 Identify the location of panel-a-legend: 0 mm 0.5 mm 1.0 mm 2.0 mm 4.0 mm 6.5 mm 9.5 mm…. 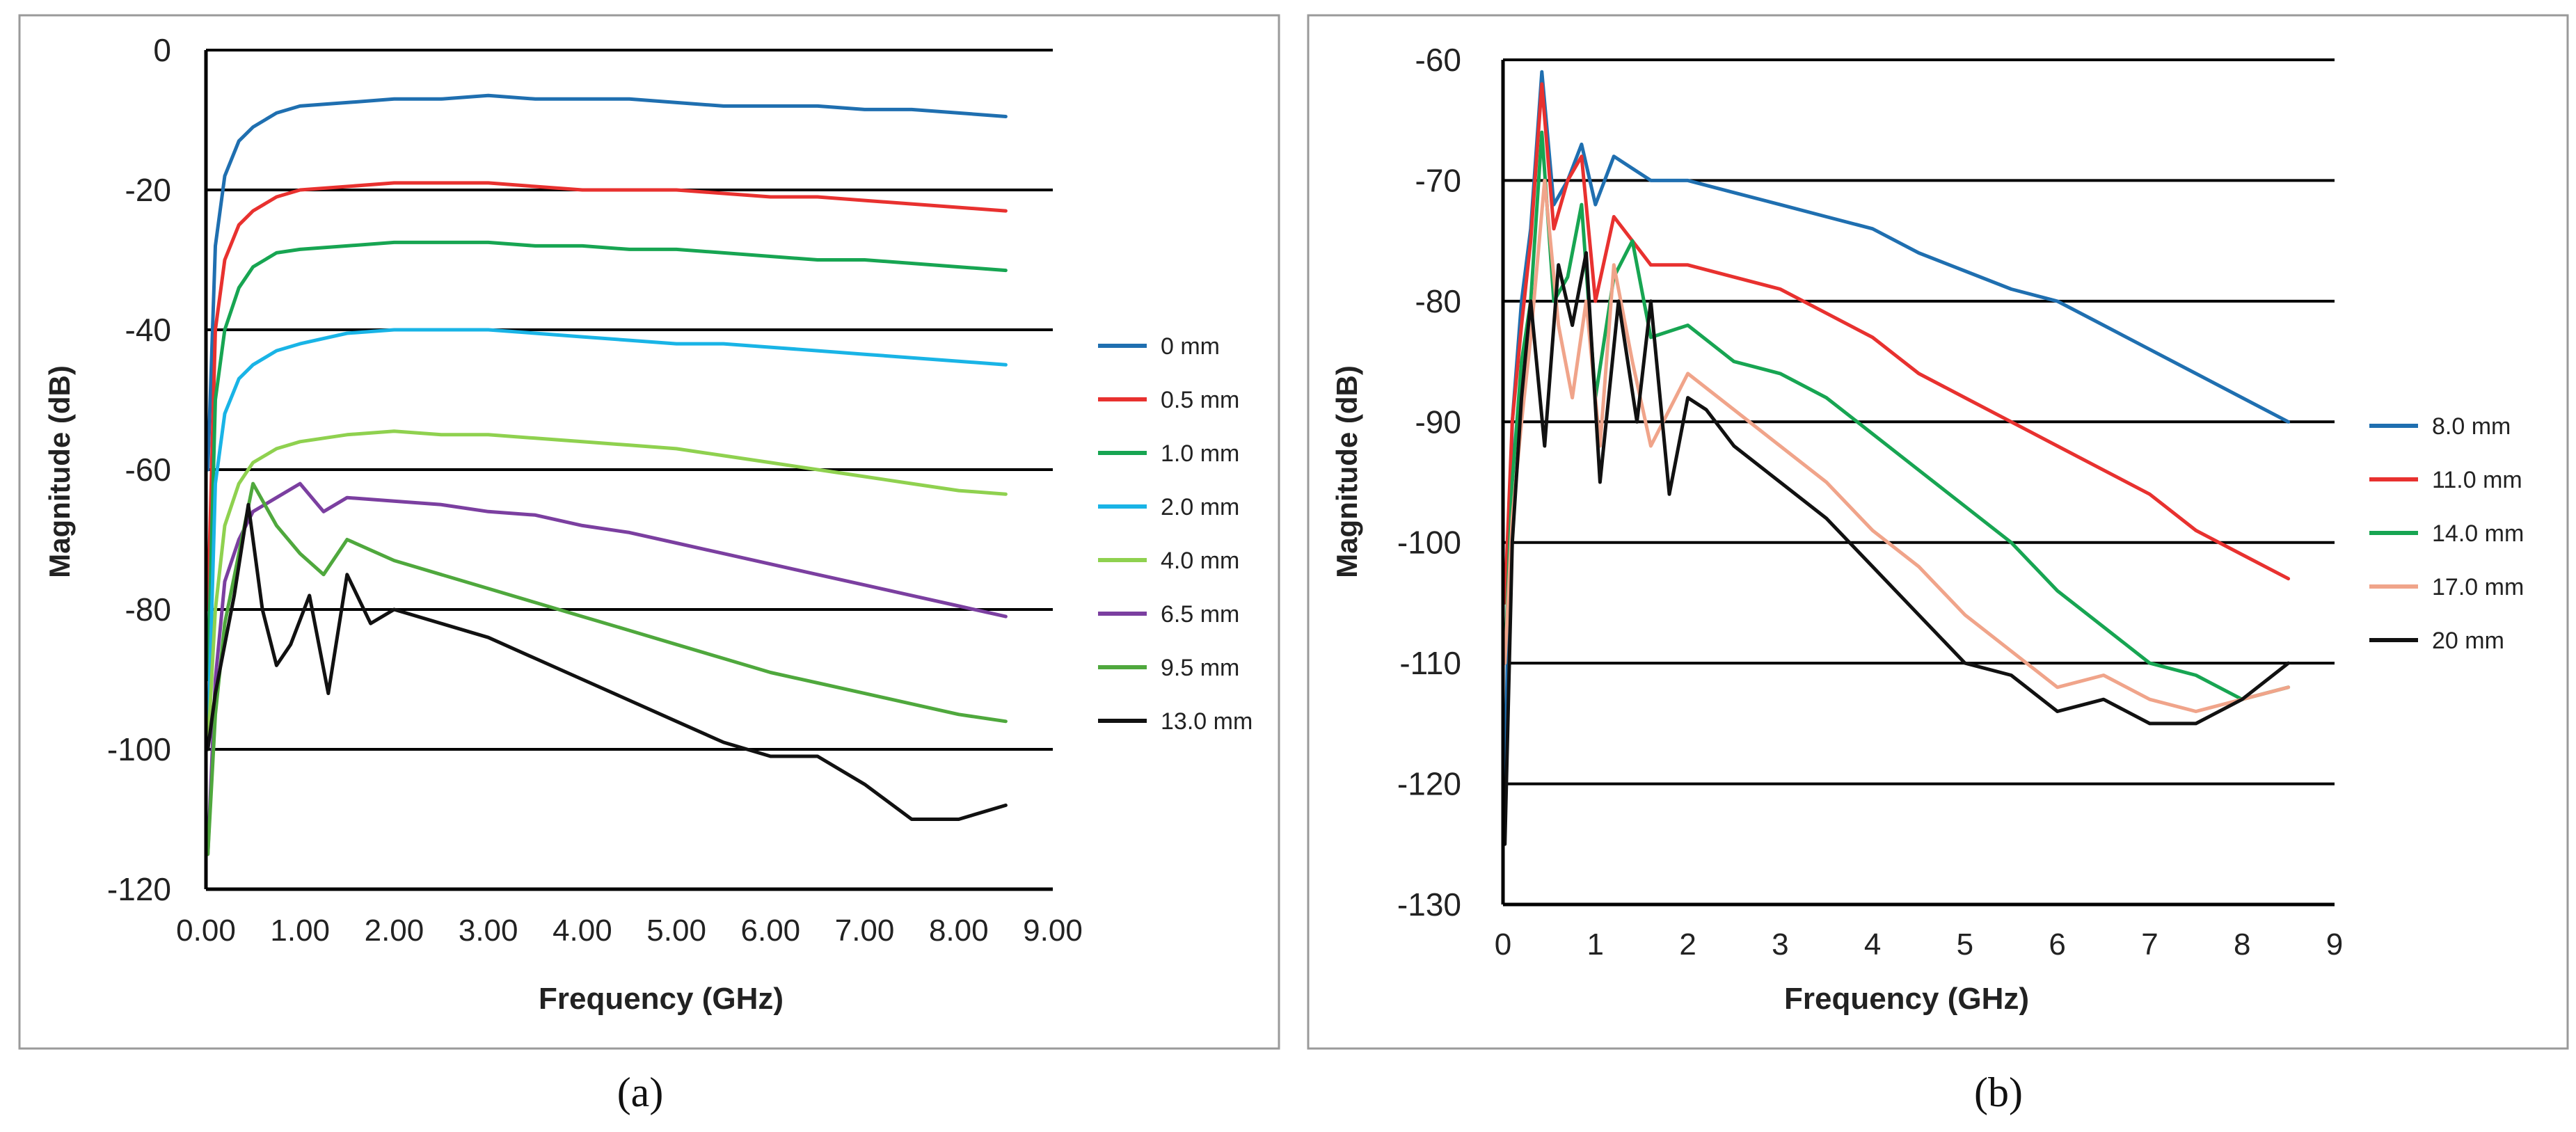
(1175, 534).